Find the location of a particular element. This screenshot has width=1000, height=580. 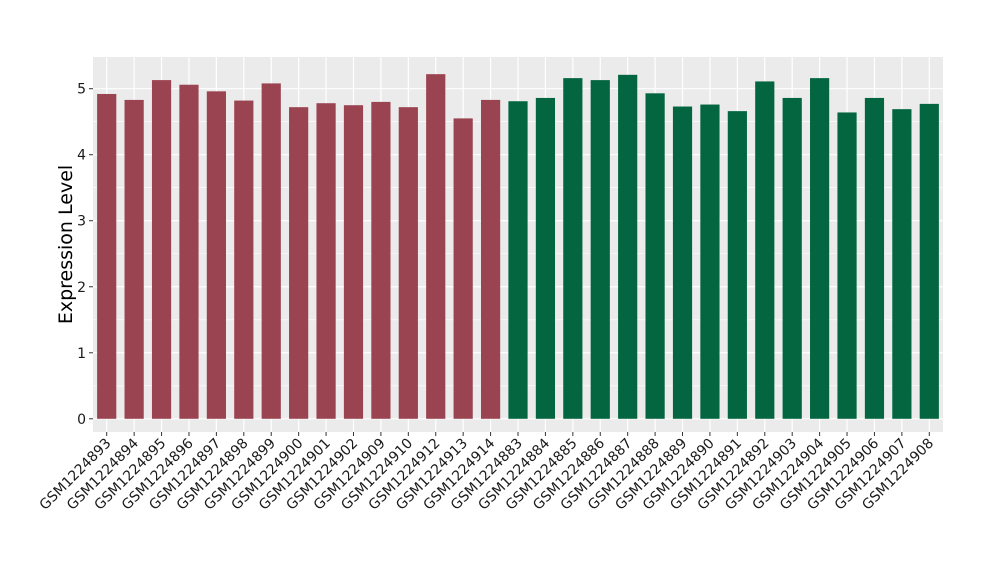

bar-GSM1224884 is located at coordinates (545, 258).